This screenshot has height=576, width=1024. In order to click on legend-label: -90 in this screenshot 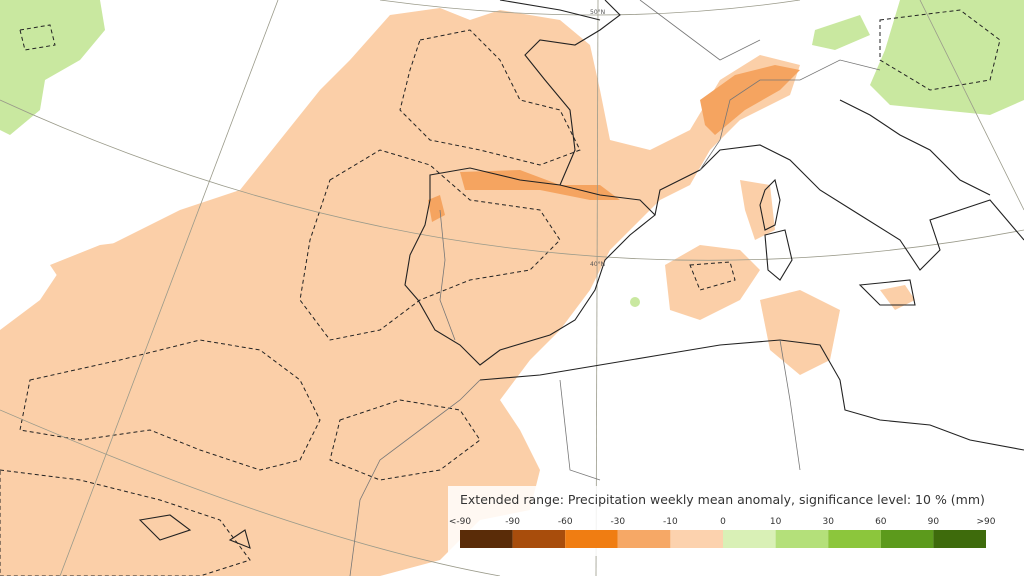, I will do `click(512, 522)`.